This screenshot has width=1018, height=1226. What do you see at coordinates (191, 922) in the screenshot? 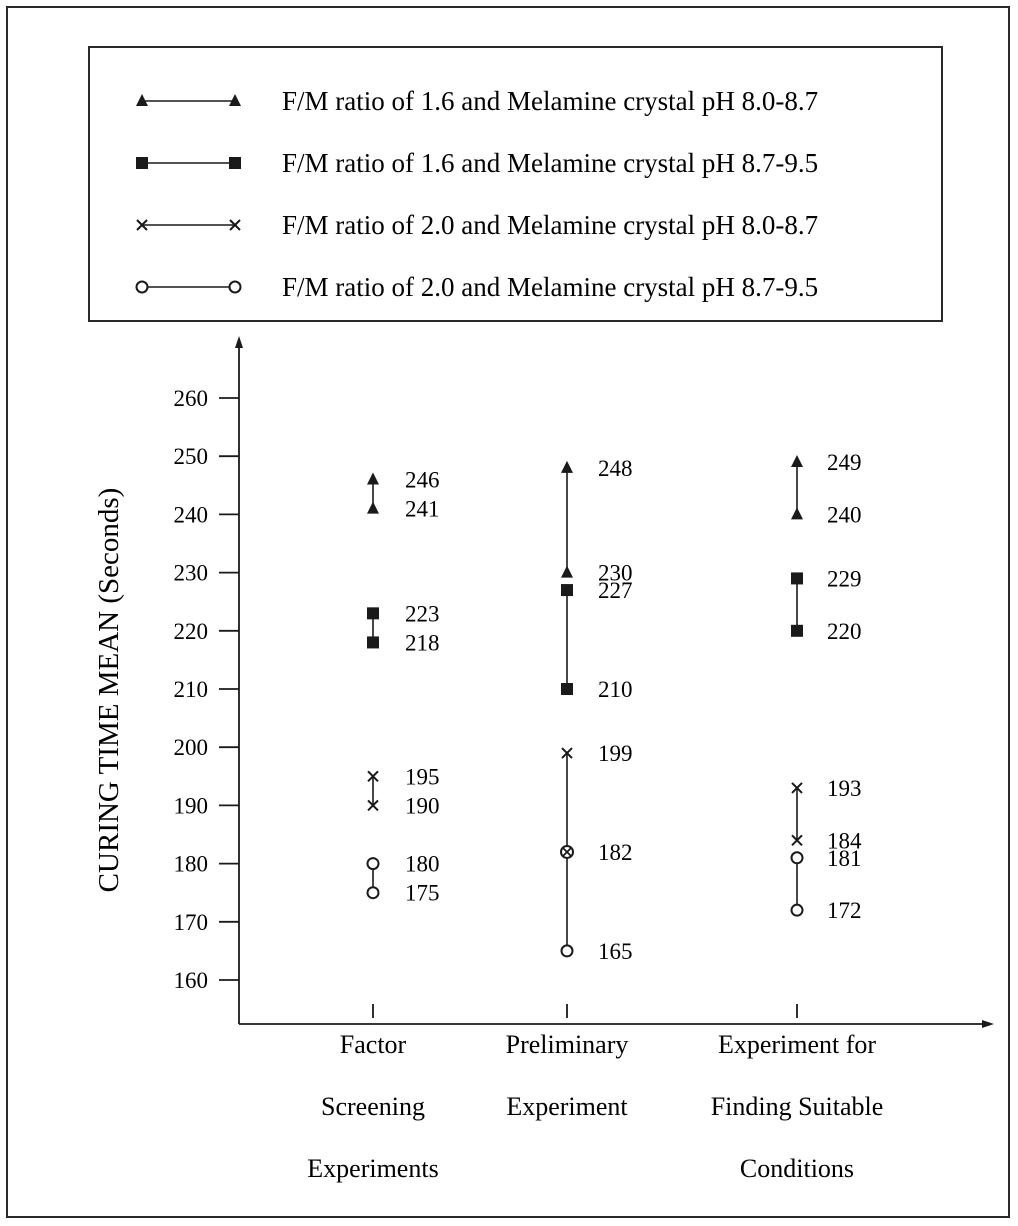
I see `y-tick-label: 170` at bounding box center [191, 922].